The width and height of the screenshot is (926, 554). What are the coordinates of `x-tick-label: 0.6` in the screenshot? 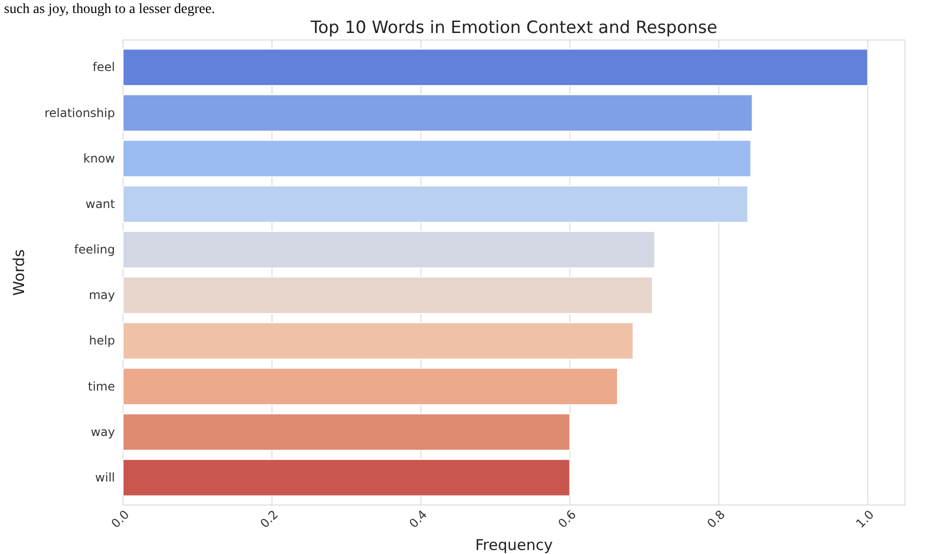 It's located at (567, 519).